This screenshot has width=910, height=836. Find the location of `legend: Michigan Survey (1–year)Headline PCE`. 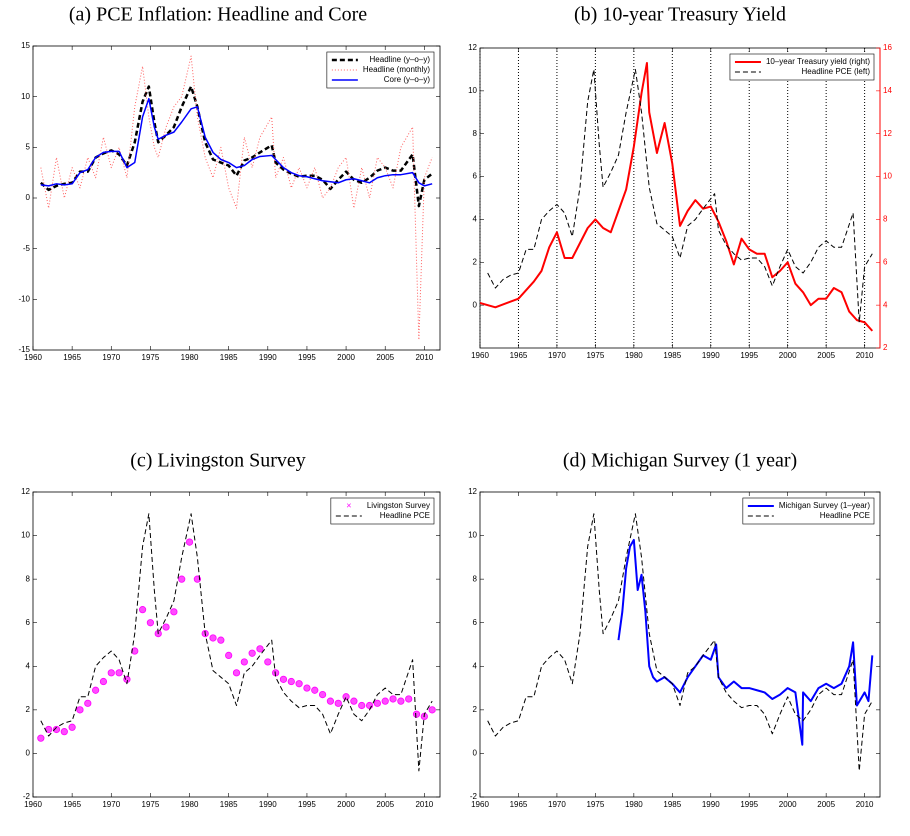

legend: Michigan Survey (1–year)Headline PCE is located at coordinates (808, 511).